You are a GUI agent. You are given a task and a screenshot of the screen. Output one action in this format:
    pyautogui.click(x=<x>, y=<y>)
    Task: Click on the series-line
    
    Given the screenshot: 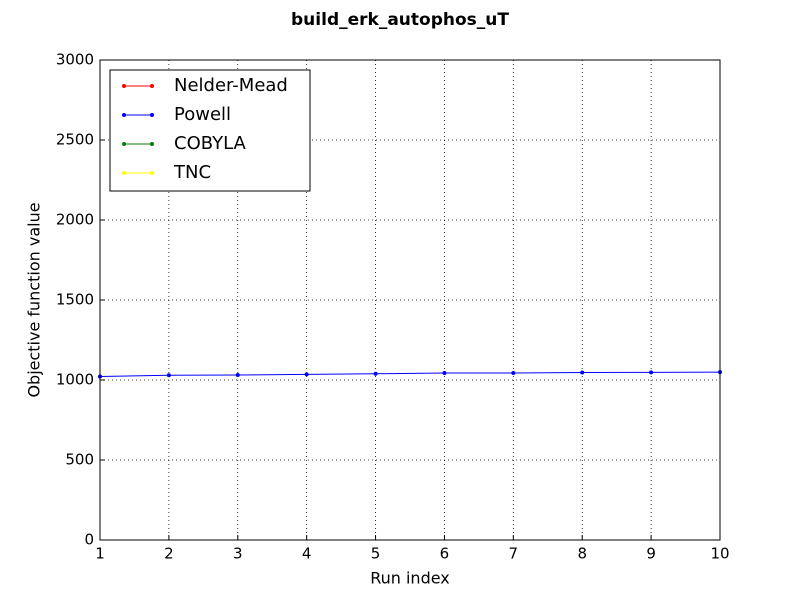 What is the action you would take?
    pyautogui.click(x=410, y=374)
    